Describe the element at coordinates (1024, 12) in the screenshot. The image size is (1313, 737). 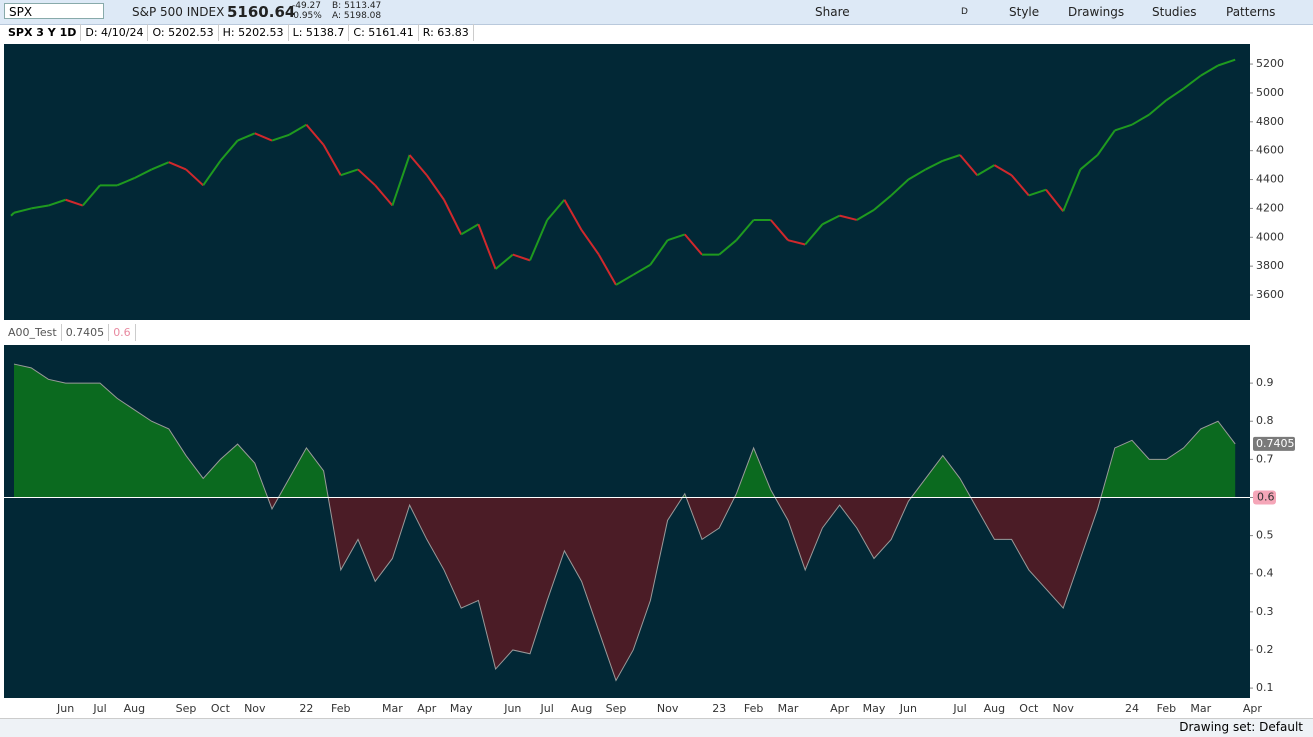
I see `button: Style` at that location.